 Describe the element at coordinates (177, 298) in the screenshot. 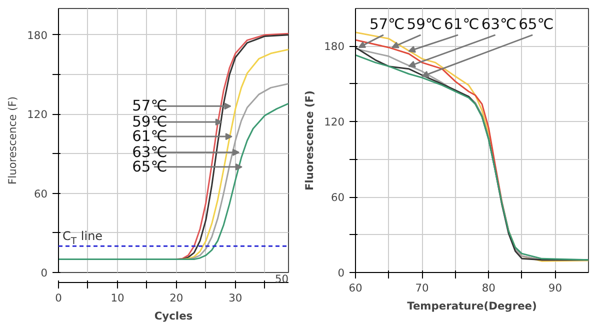

I see `x-tick-label: 20` at that location.